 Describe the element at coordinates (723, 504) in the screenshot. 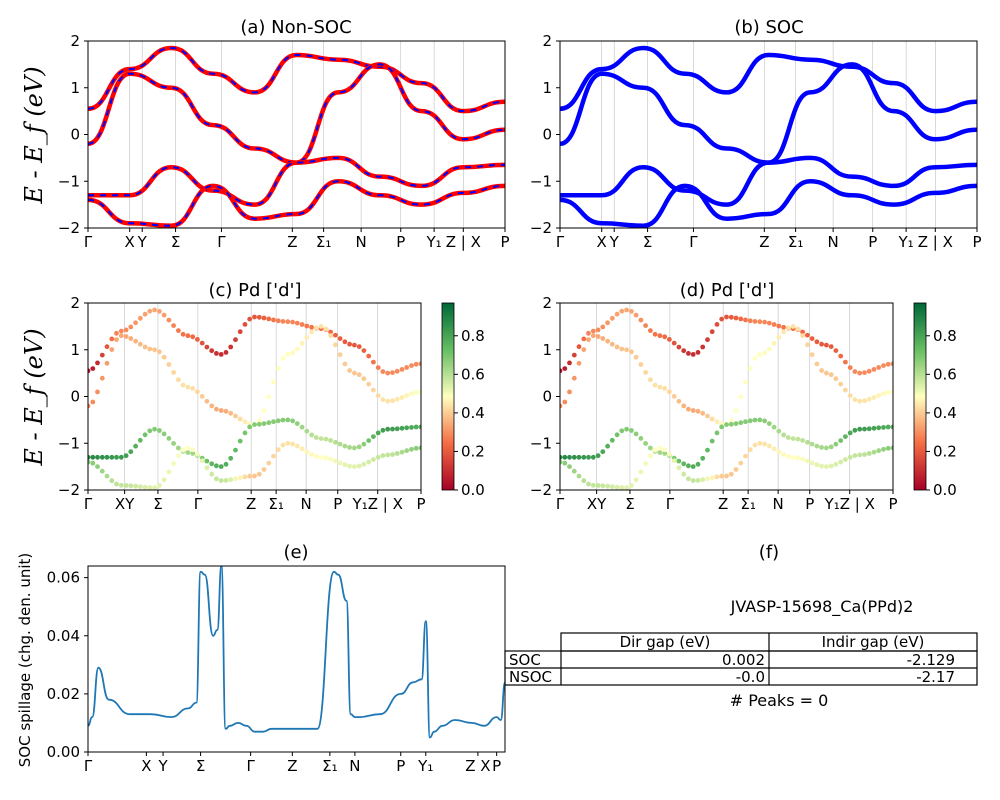

I see `xtick-label-d: Z` at that location.